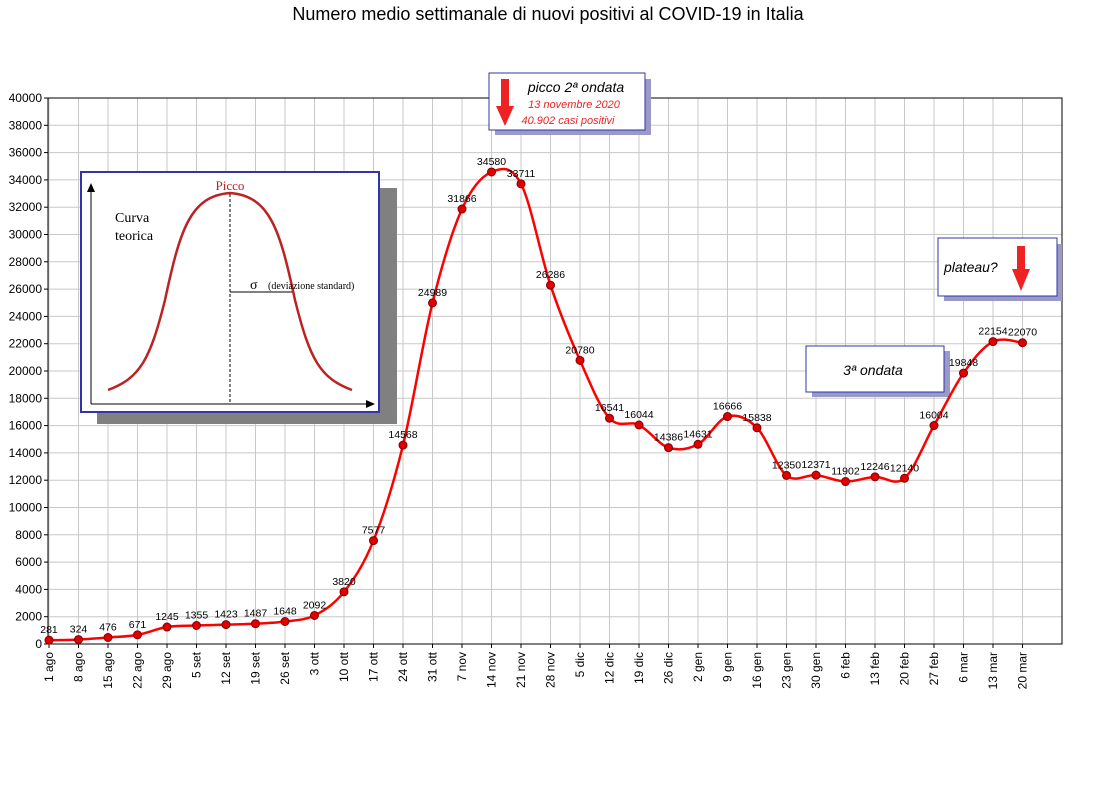  What do you see at coordinates (49, 630) in the screenshot?
I see `data-label: 281` at bounding box center [49, 630].